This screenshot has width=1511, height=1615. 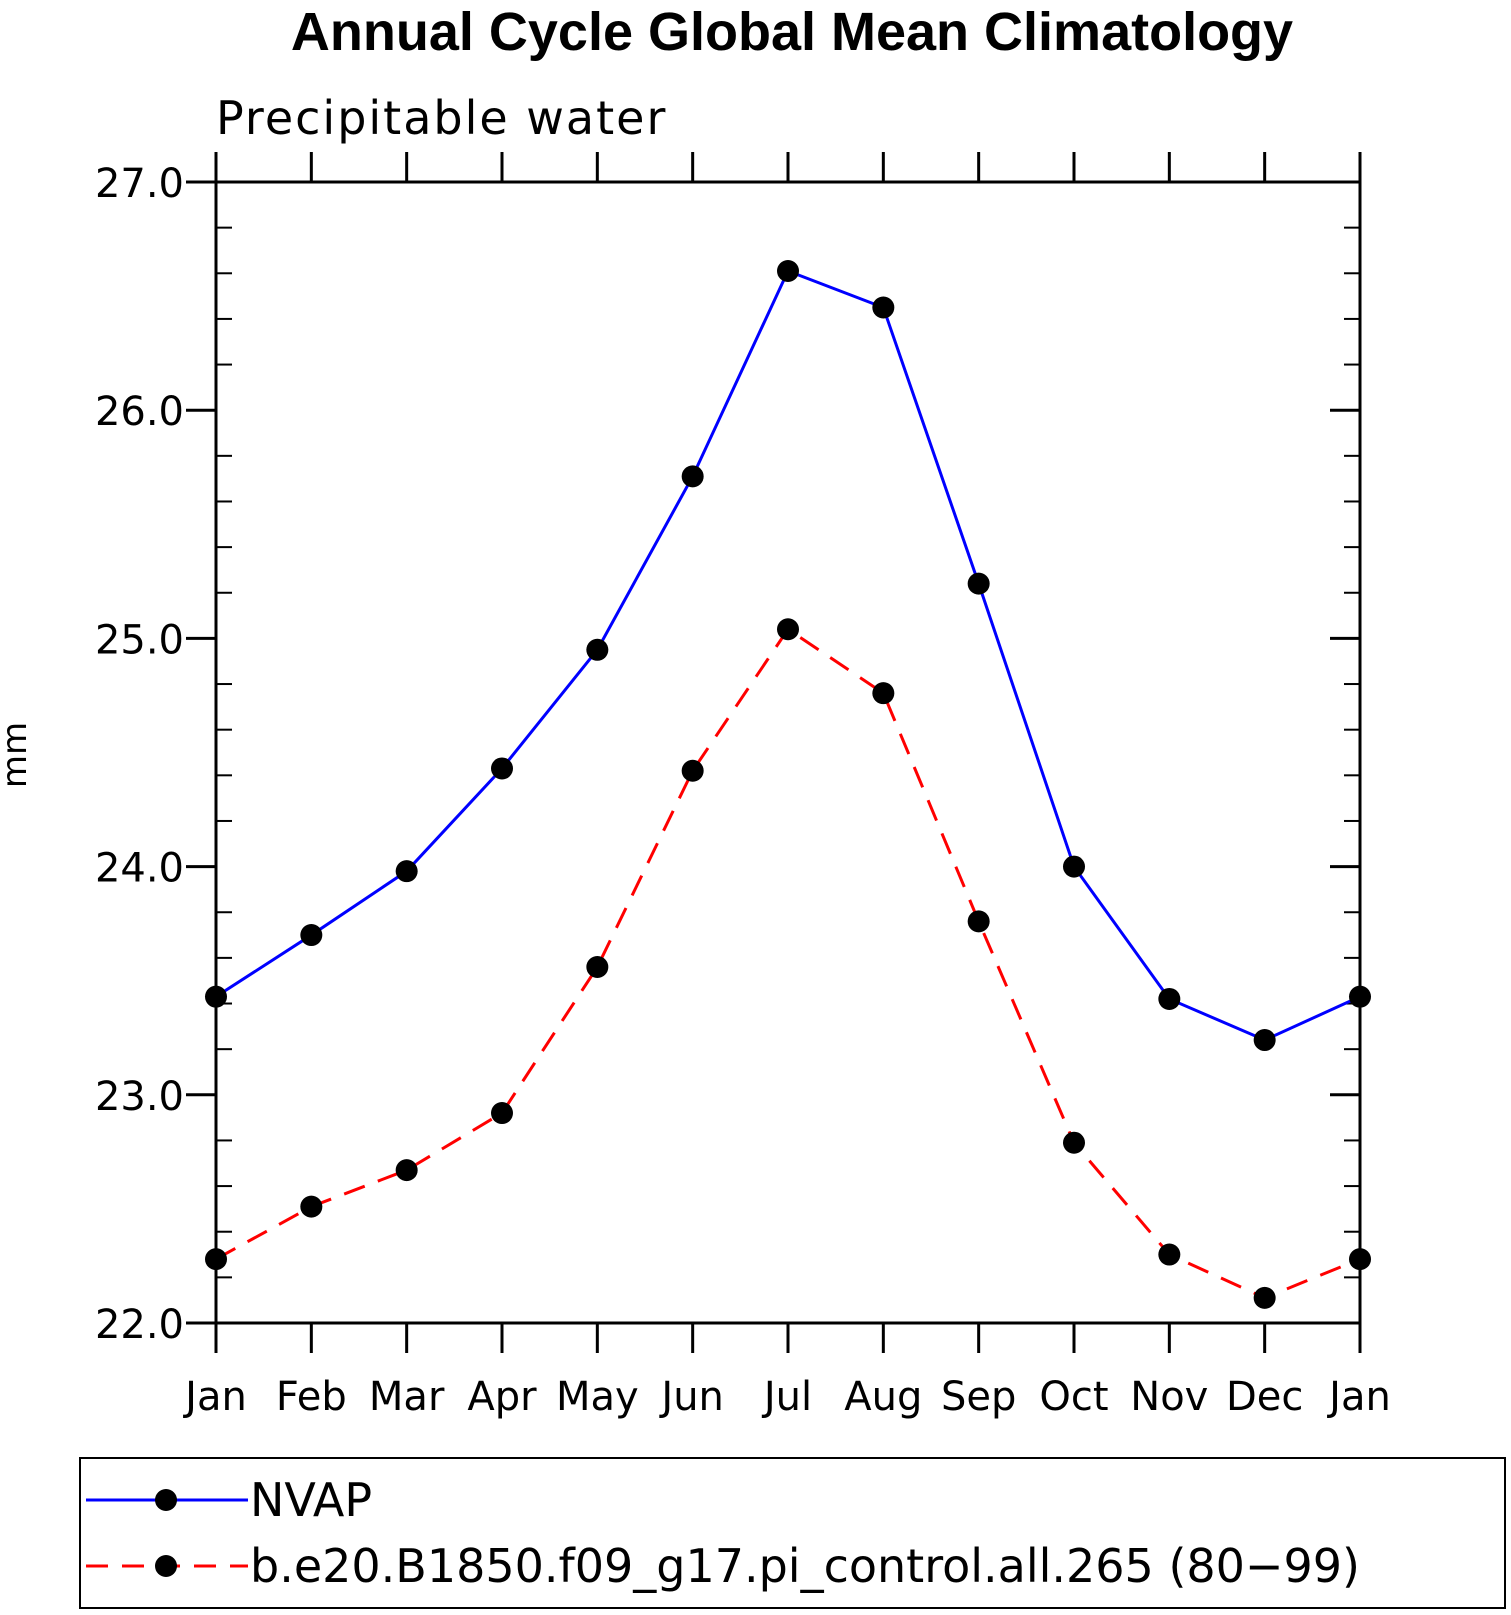 What do you see at coordinates (166, 1566) in the screenshot?
I see `legend-marker-model` at bounding box center [166, 1566].